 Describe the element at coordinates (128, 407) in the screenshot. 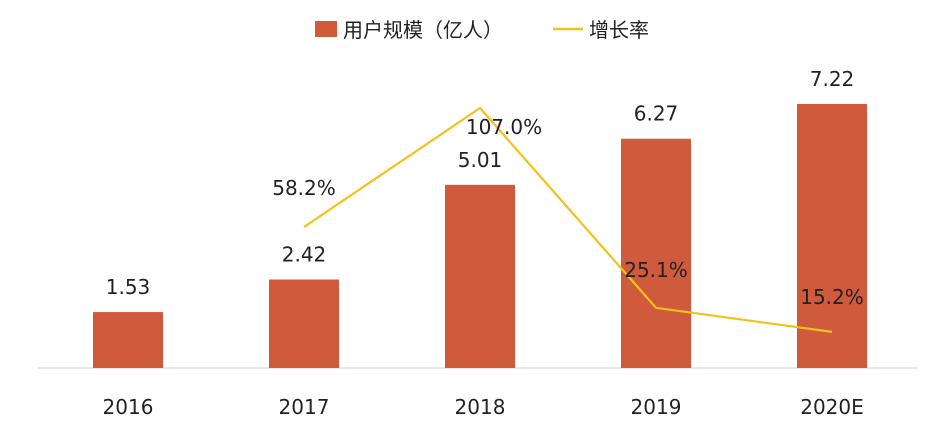

I see `x-tick-2016: 2016` at that location.